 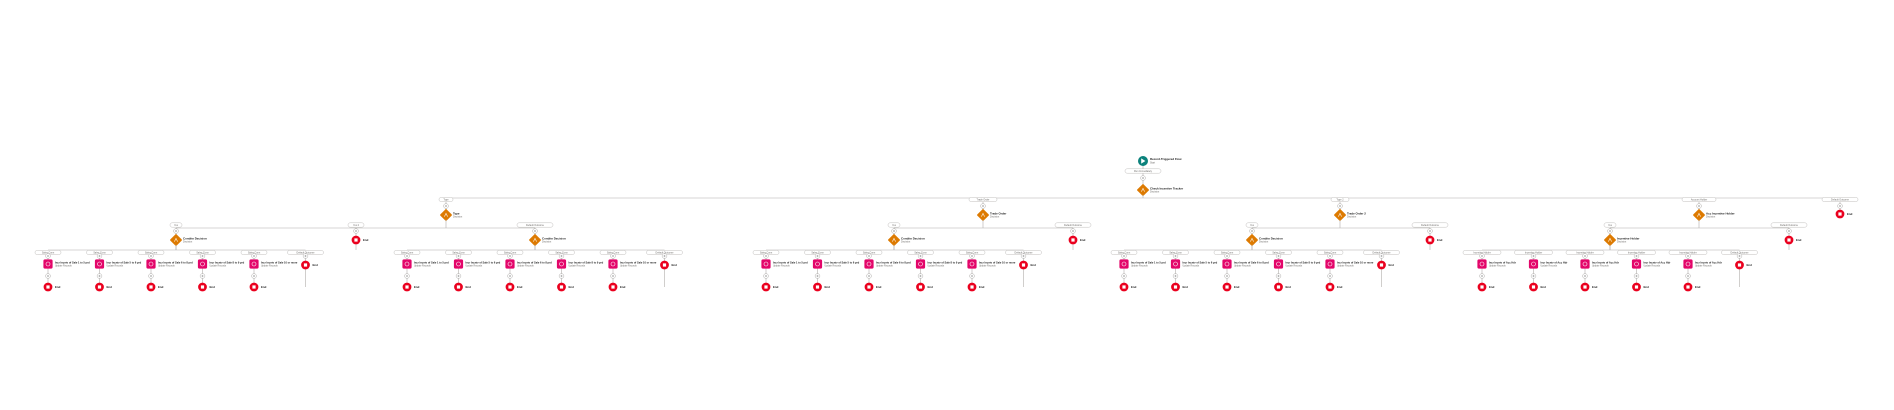 What do you see at coordinates (431, 262) in the screenshot?
I see `action-title: Incr Incntv of Sale 1 to 5 prd` at bounding box center [431, 262].